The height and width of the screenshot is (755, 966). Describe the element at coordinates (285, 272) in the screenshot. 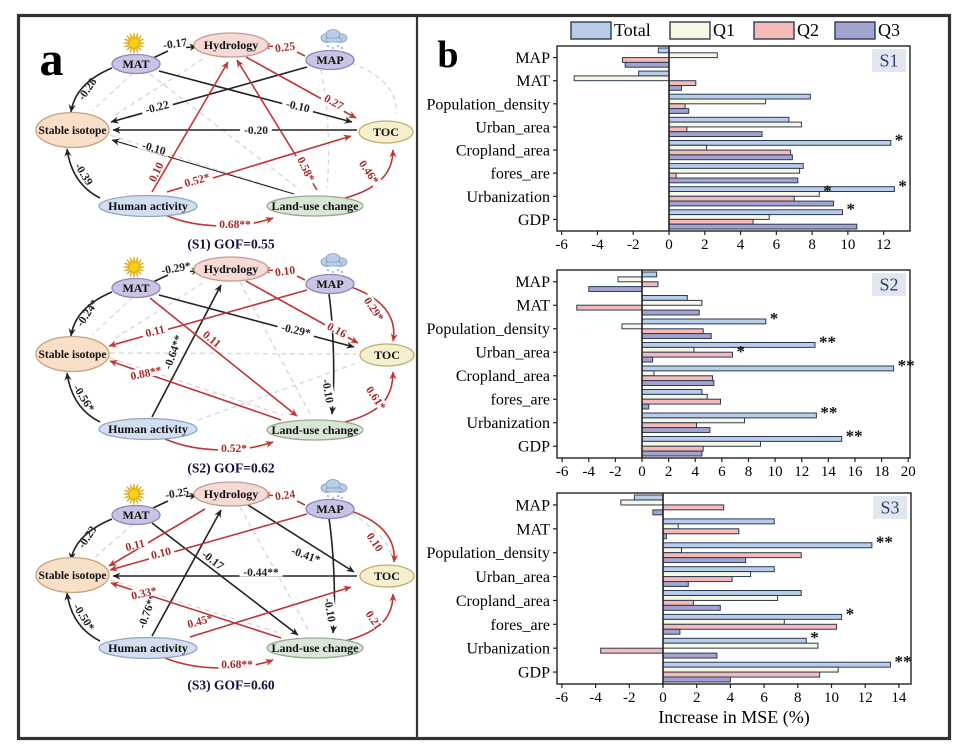

I see `svg-text: 0.10` at that location.